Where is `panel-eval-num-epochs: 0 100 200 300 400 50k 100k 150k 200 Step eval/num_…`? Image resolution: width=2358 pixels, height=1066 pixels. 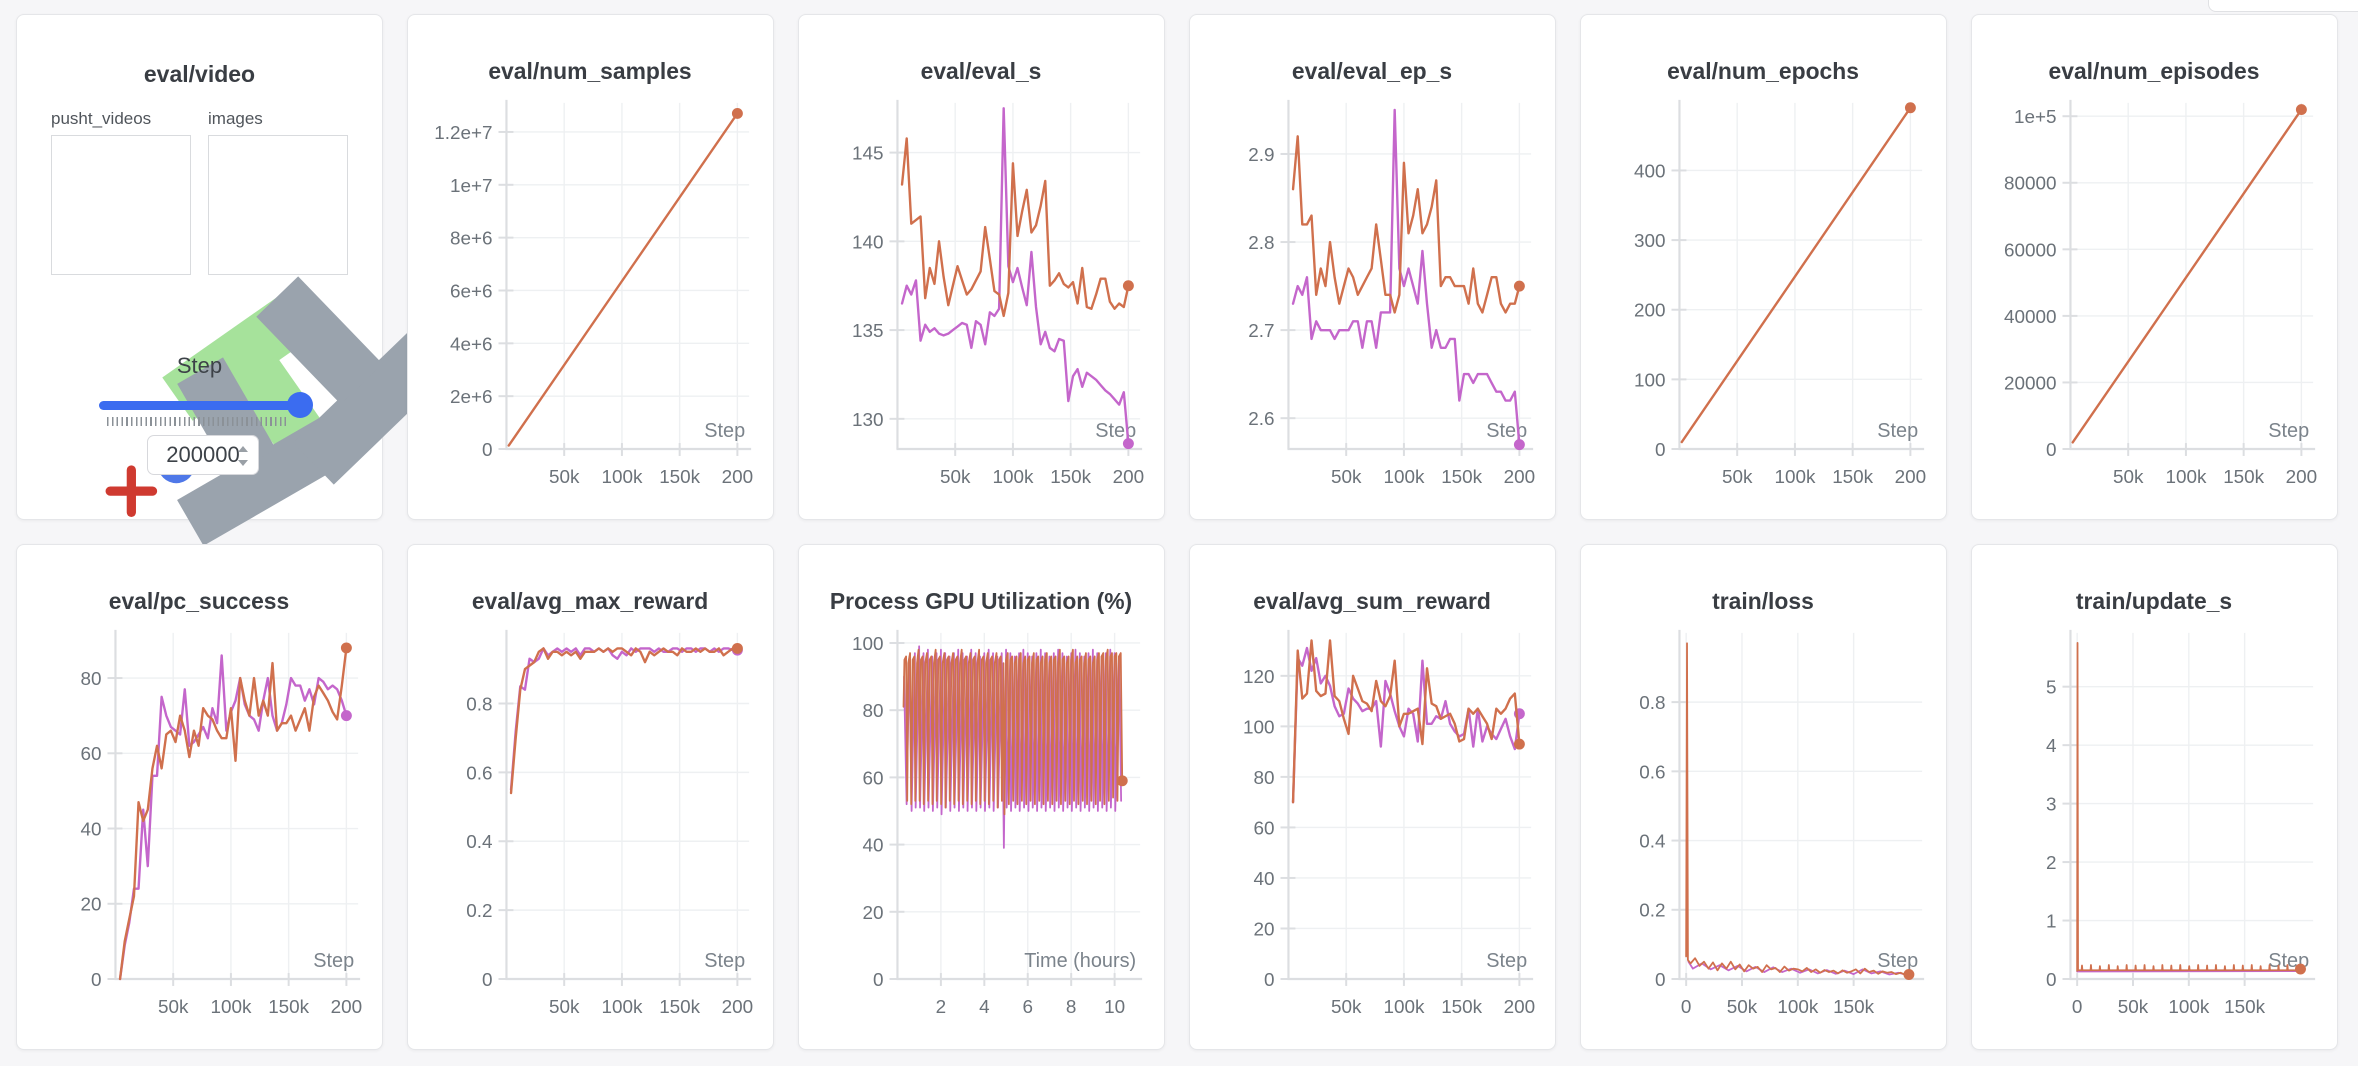 panel-eval-num-epochs: 0 100 200 300 400 50k 100k 150k 200 Step eval/num_… is located at coordinates (1763, 267).